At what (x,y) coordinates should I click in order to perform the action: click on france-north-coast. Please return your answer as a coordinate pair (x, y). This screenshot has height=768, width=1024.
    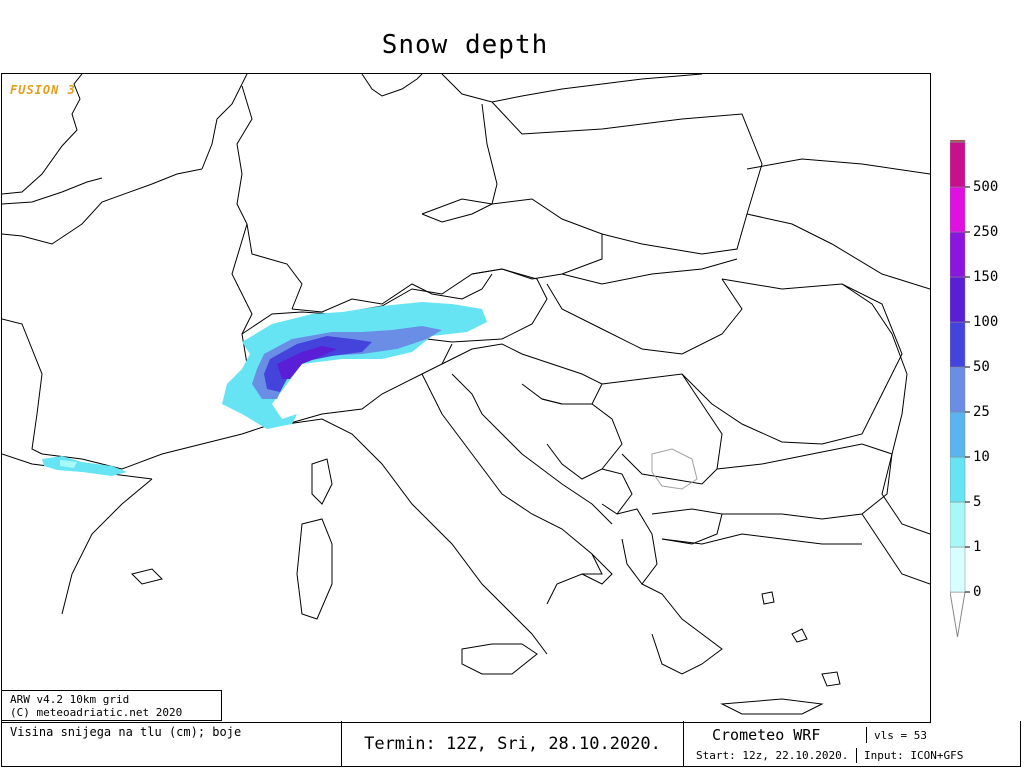
    Looking at the image, I should click on (102, 206).